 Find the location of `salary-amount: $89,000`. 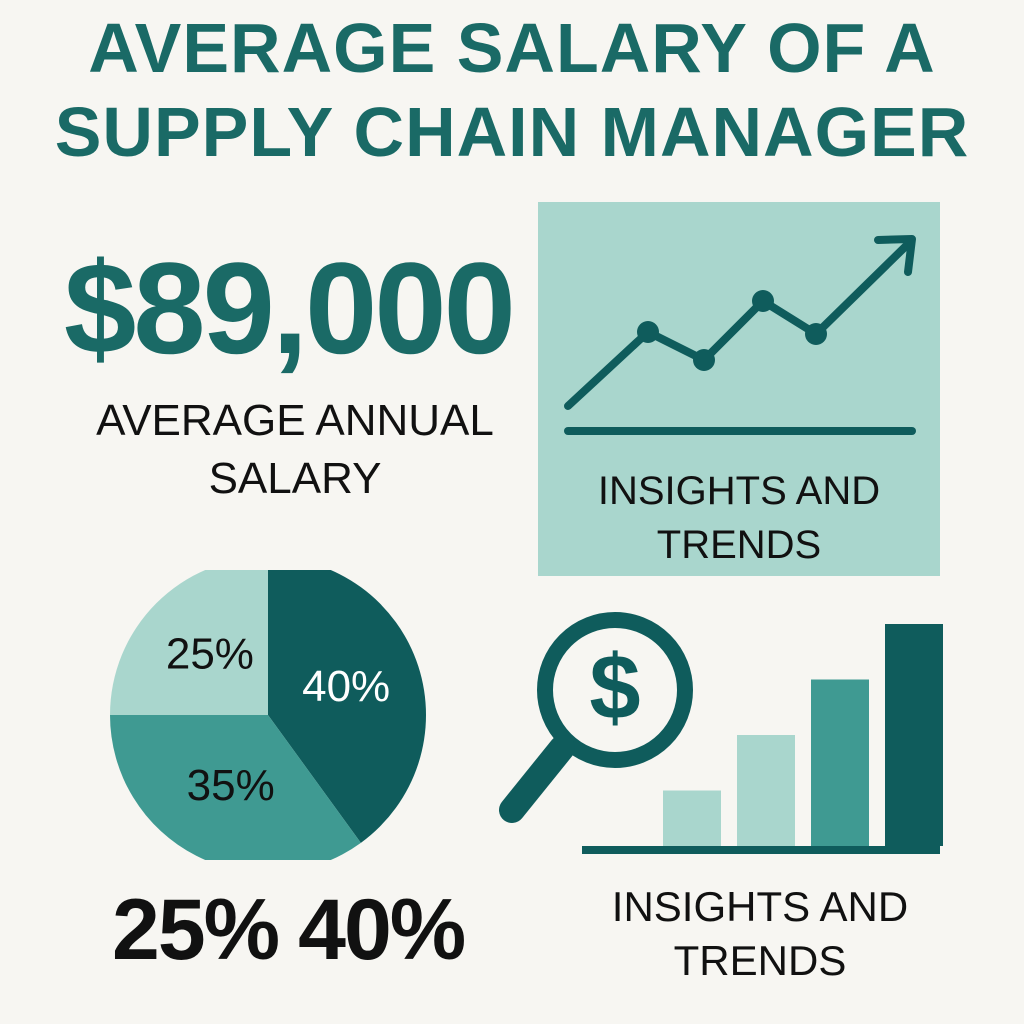

salary-amount: $89,000 is located at coordinates (290, 308).